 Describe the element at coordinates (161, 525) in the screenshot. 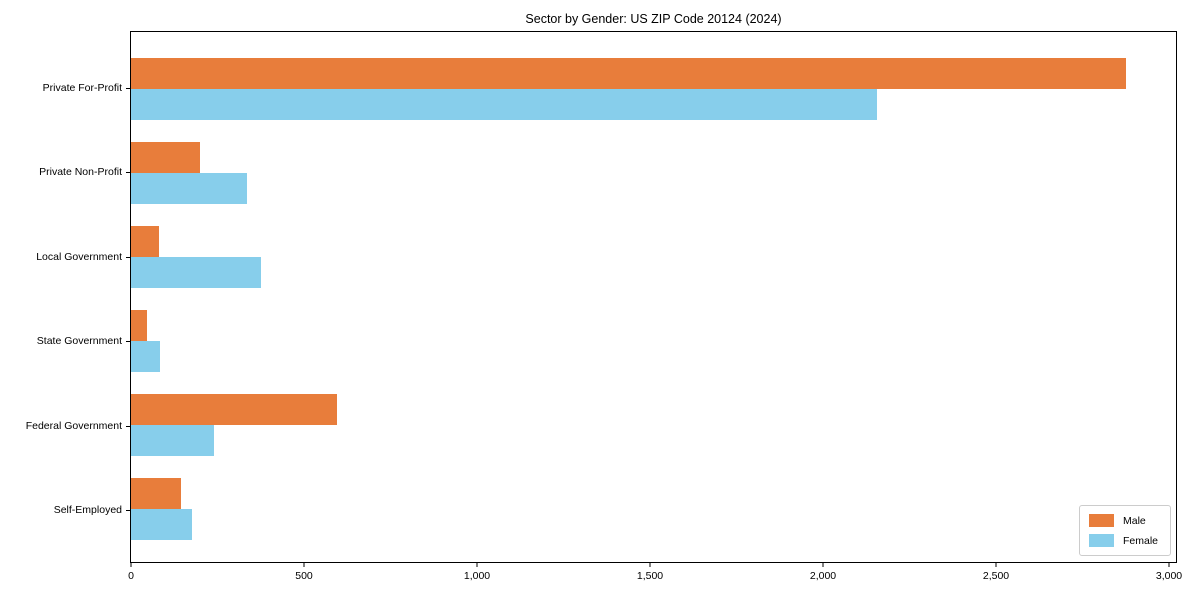

I see `bar-female-self-employed` at that location.